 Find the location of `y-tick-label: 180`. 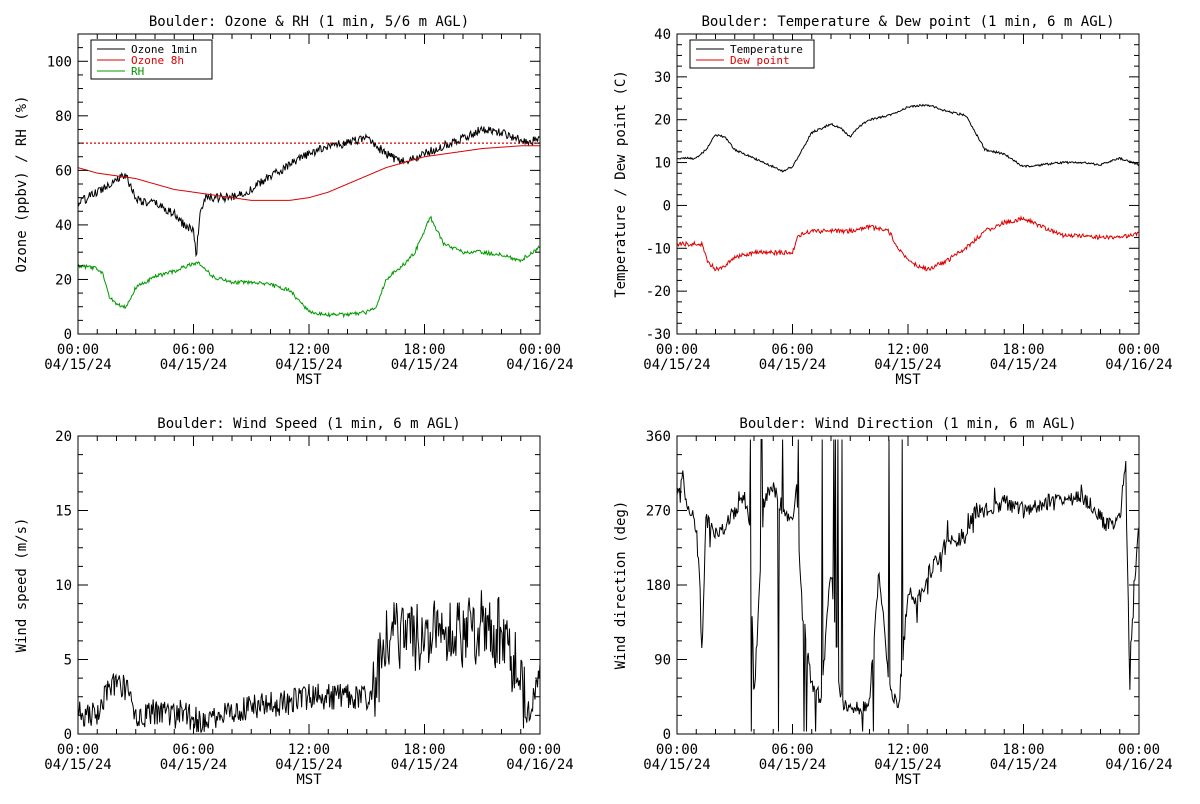

y-tick-label: 180 is located at coordinates (658, 586).